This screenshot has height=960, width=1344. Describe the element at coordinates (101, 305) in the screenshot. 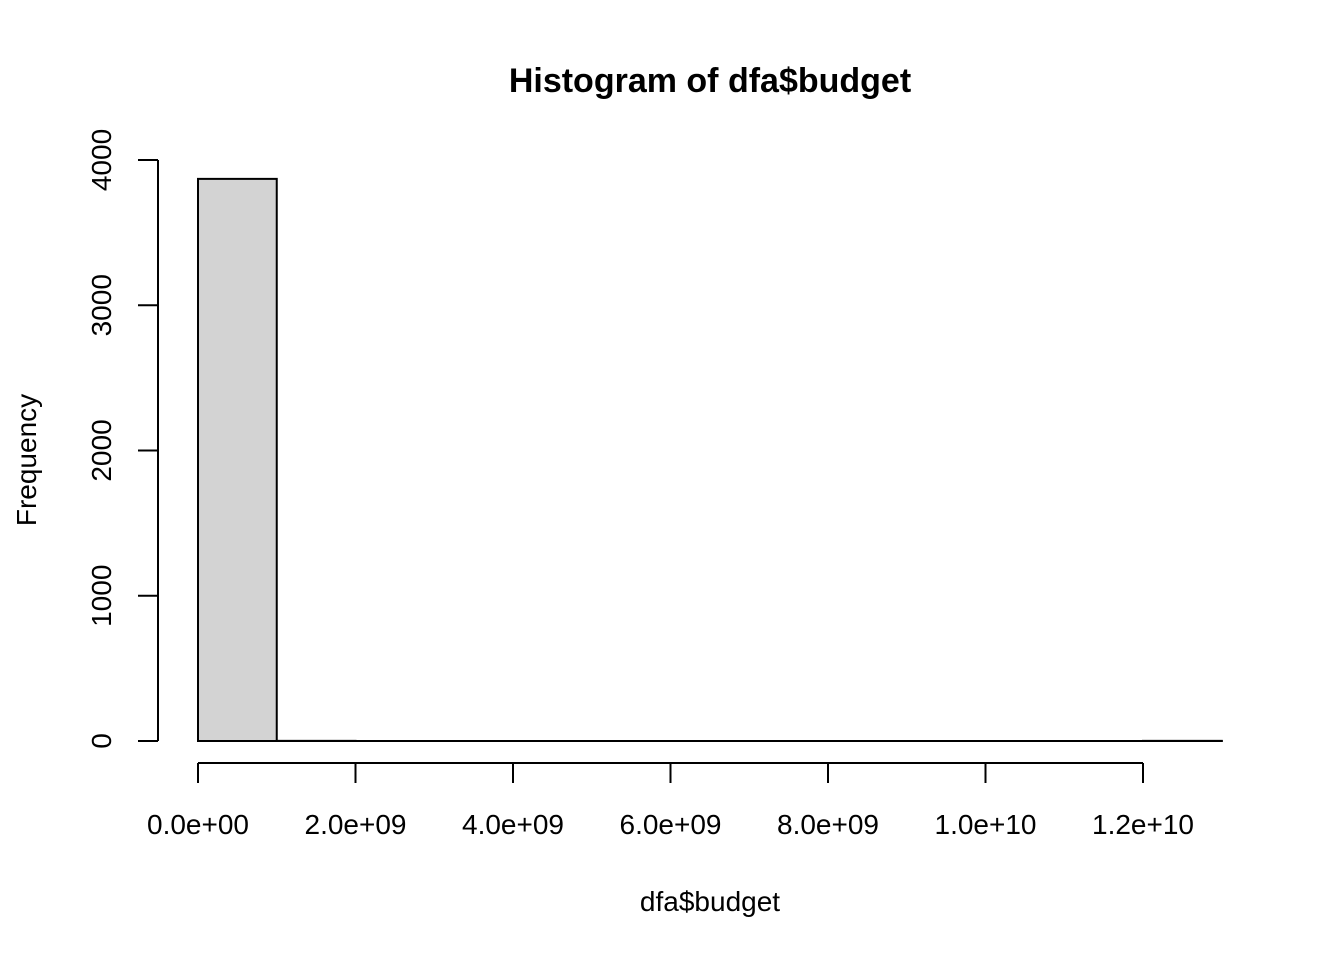

I see `y-tick-label: 3000` at that location.